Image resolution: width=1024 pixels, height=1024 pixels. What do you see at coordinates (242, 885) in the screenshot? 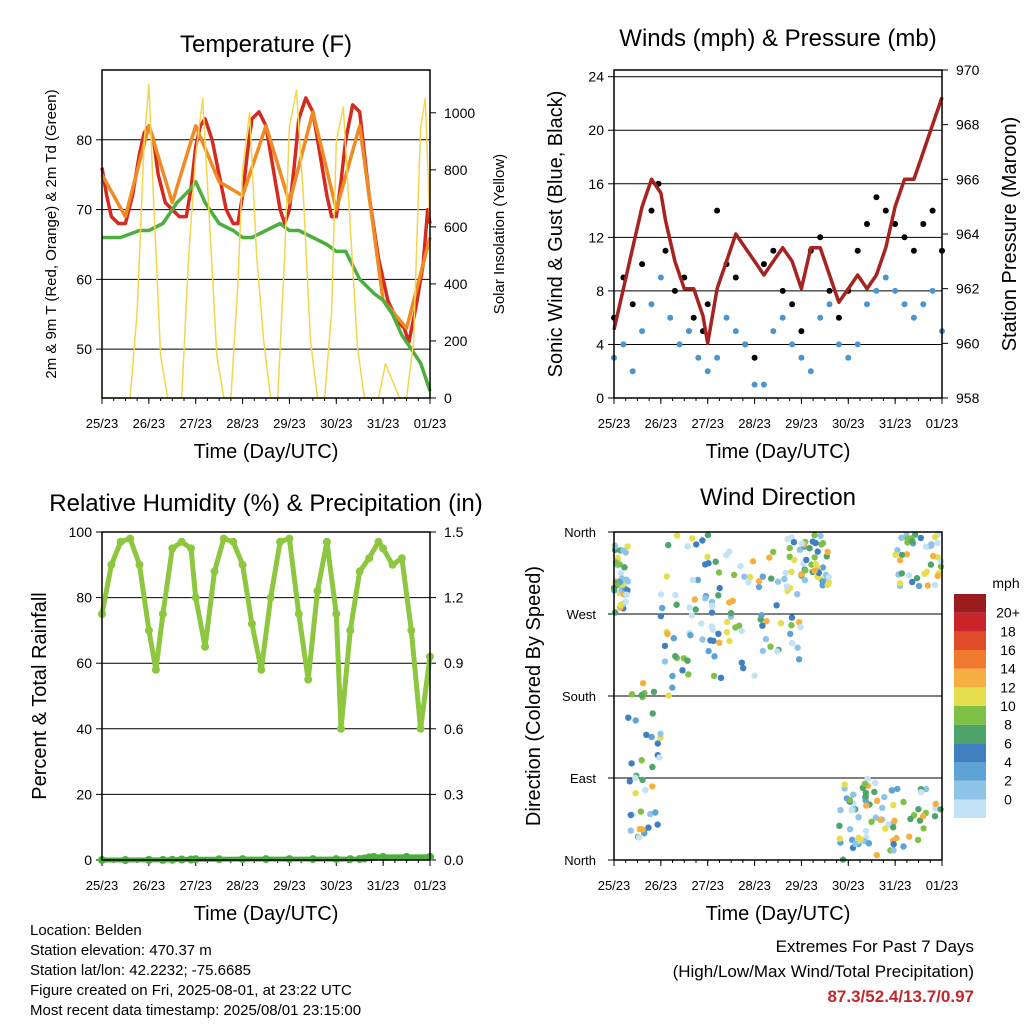
I see `x-tick-label: 28/23` at bounding box center [242, 885].